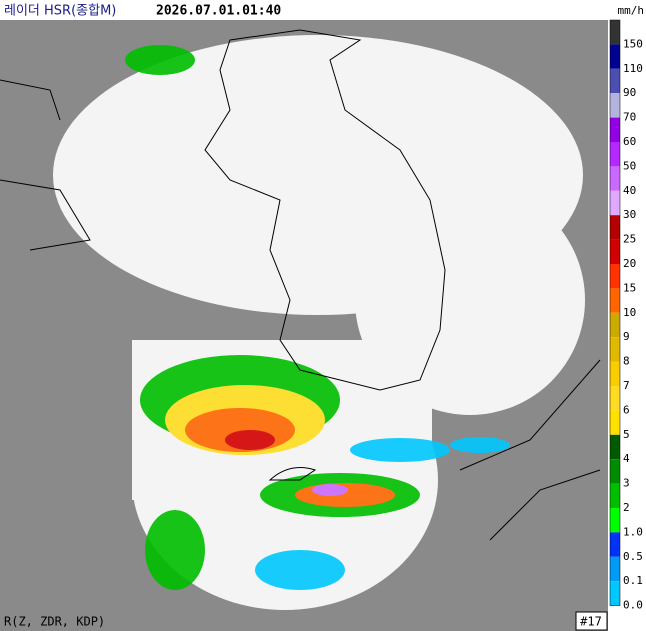  I want to click on legend-label: 60, so click(629, 141).